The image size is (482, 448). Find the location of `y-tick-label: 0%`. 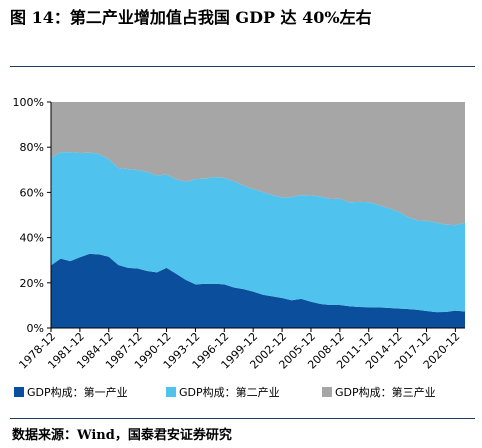

y-tick-label: 0% is located at coordinates (35, 328).